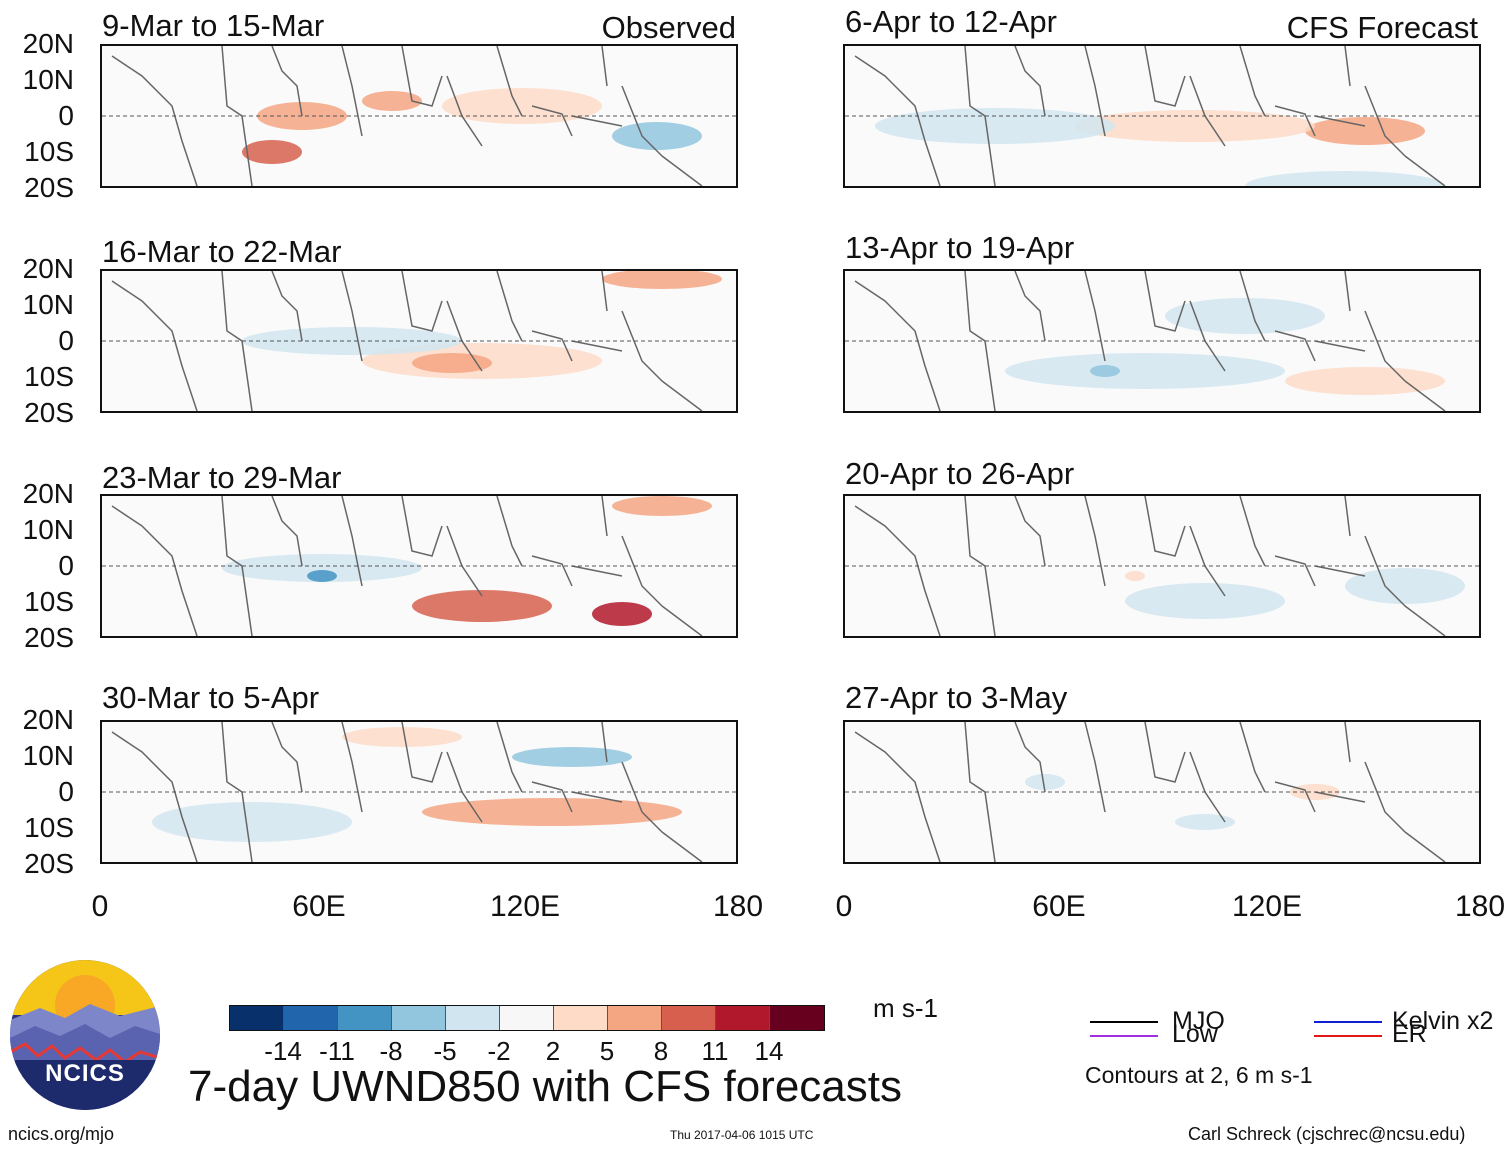 Image resolution: width=1510 pixels, height=1149 pixels. Describe the element at coordinates (956, 697) in the screenshot. I see `panel-title-fc-4: 27-Apr to 3-May` at that location.